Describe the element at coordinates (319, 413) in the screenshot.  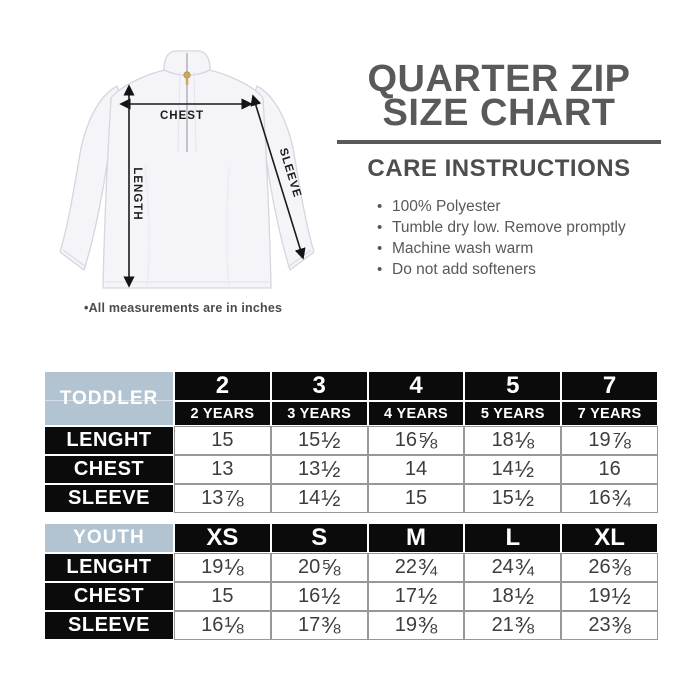
I see `size-column-subheader: 3 YEARS` at that location.